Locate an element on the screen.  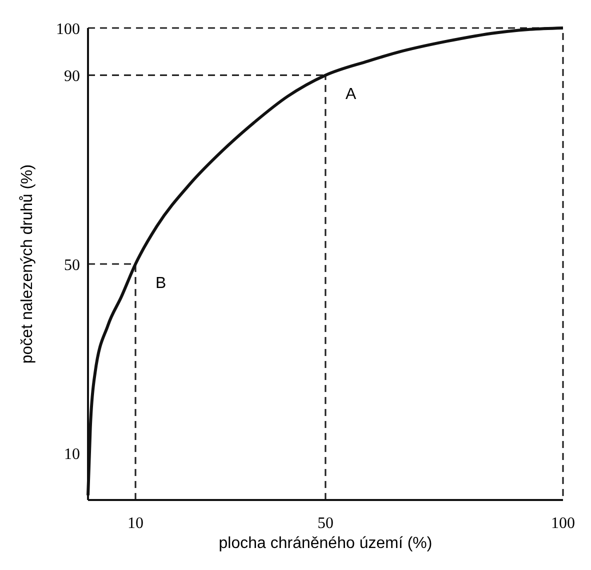
x-axis-title: plocha chráněného území (%) is located at coordinates (325, 543).